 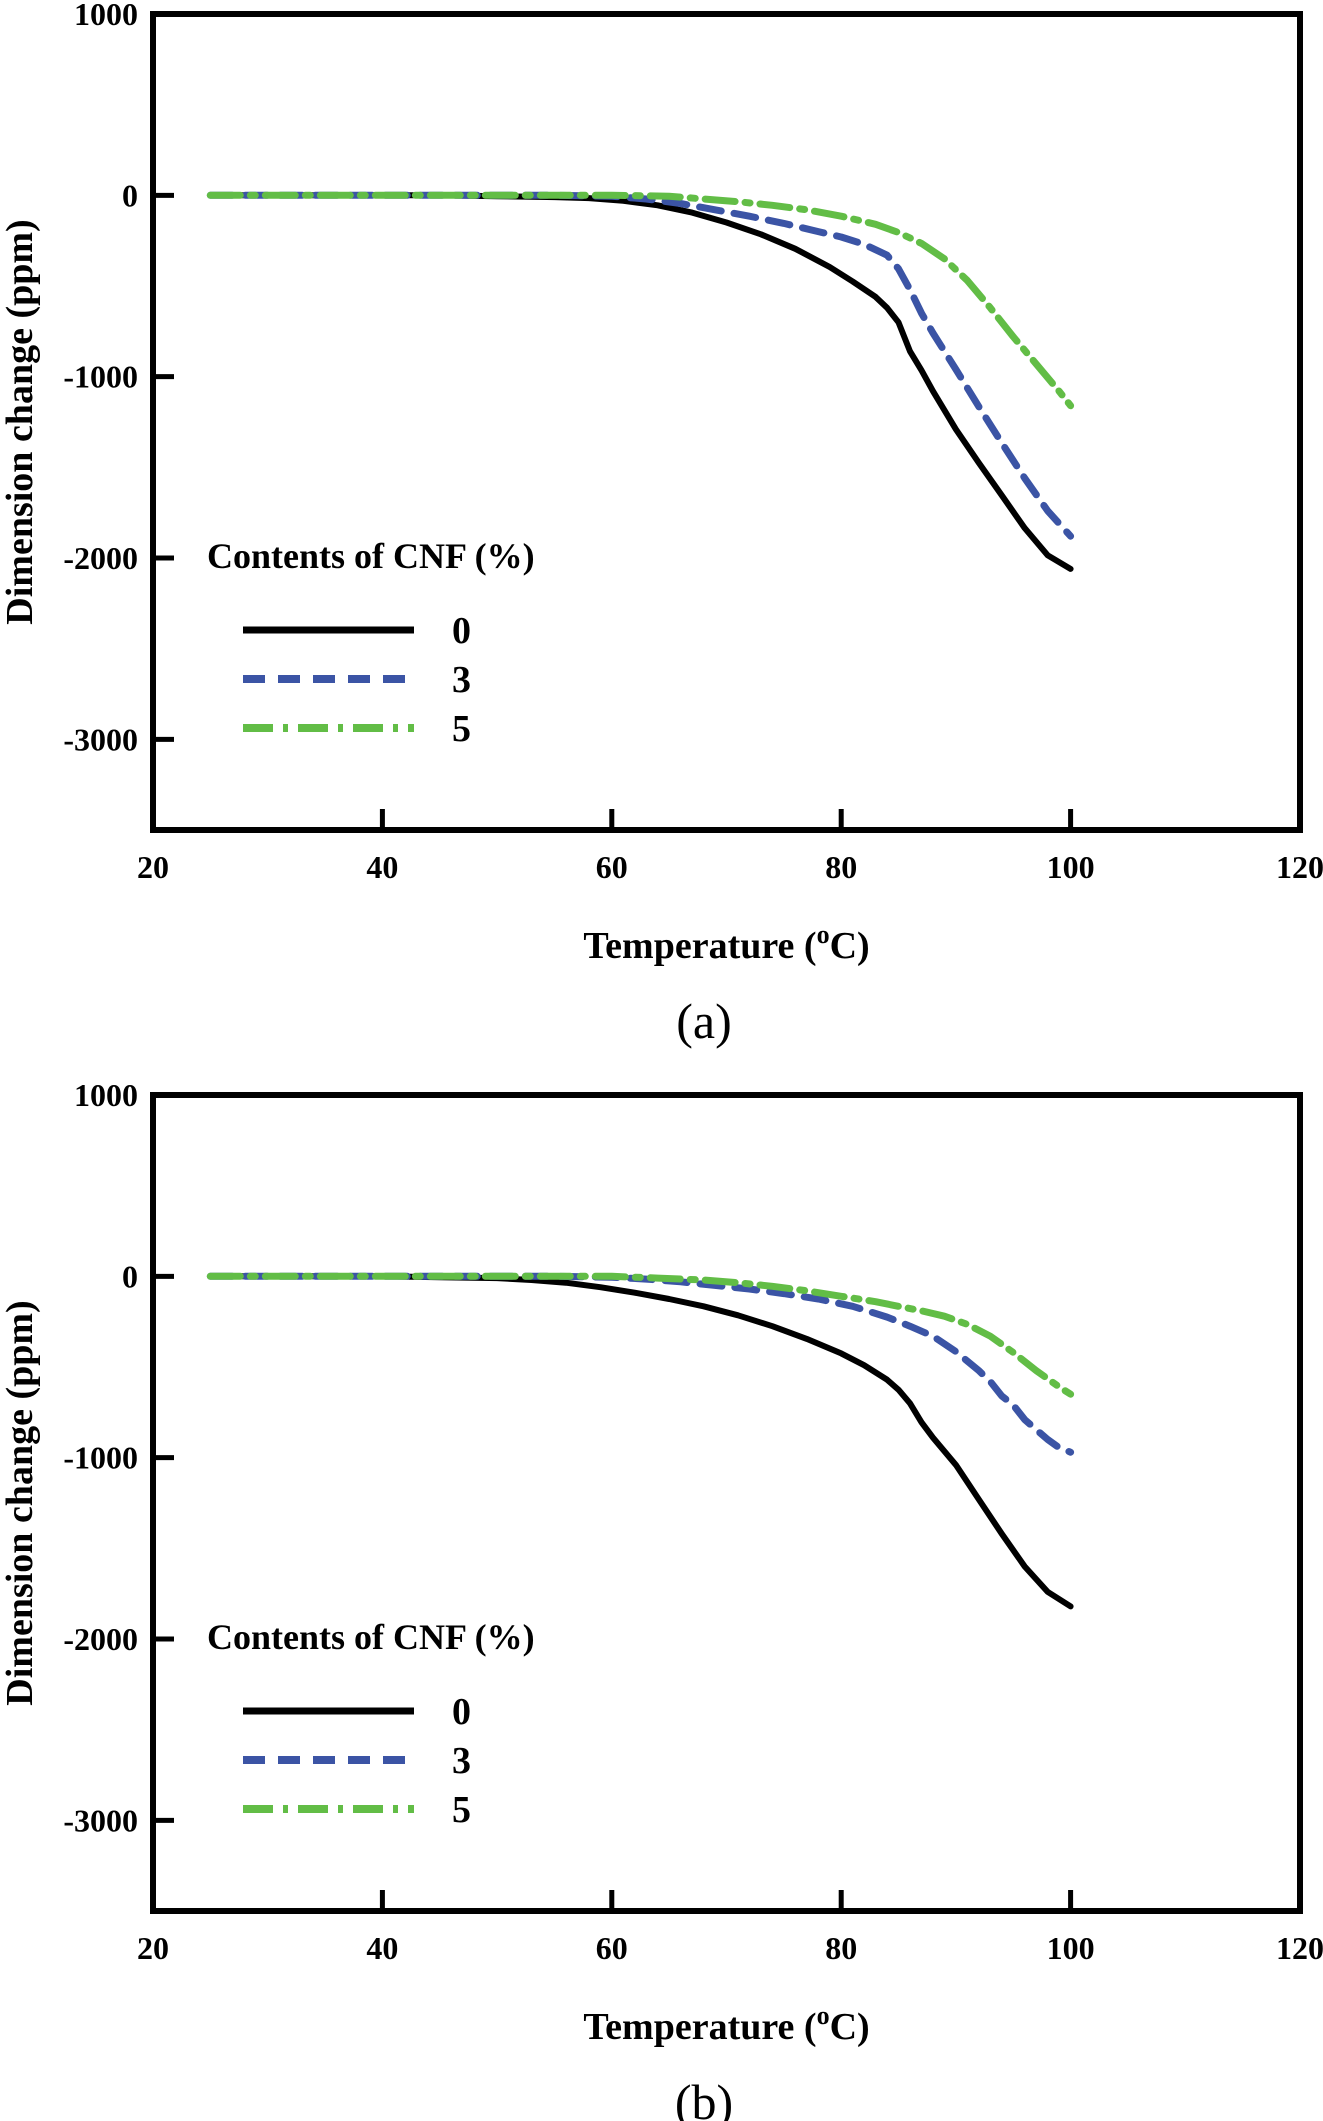 I want to click on panel-a-caption: (a), so click(x=704, y=1021).